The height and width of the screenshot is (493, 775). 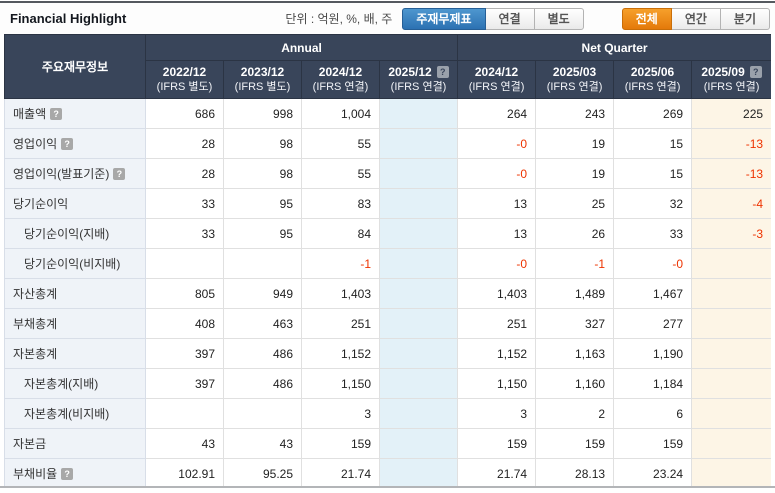 I want to click on row-label-cell: 당기순이익, so click(x=75, y=203).